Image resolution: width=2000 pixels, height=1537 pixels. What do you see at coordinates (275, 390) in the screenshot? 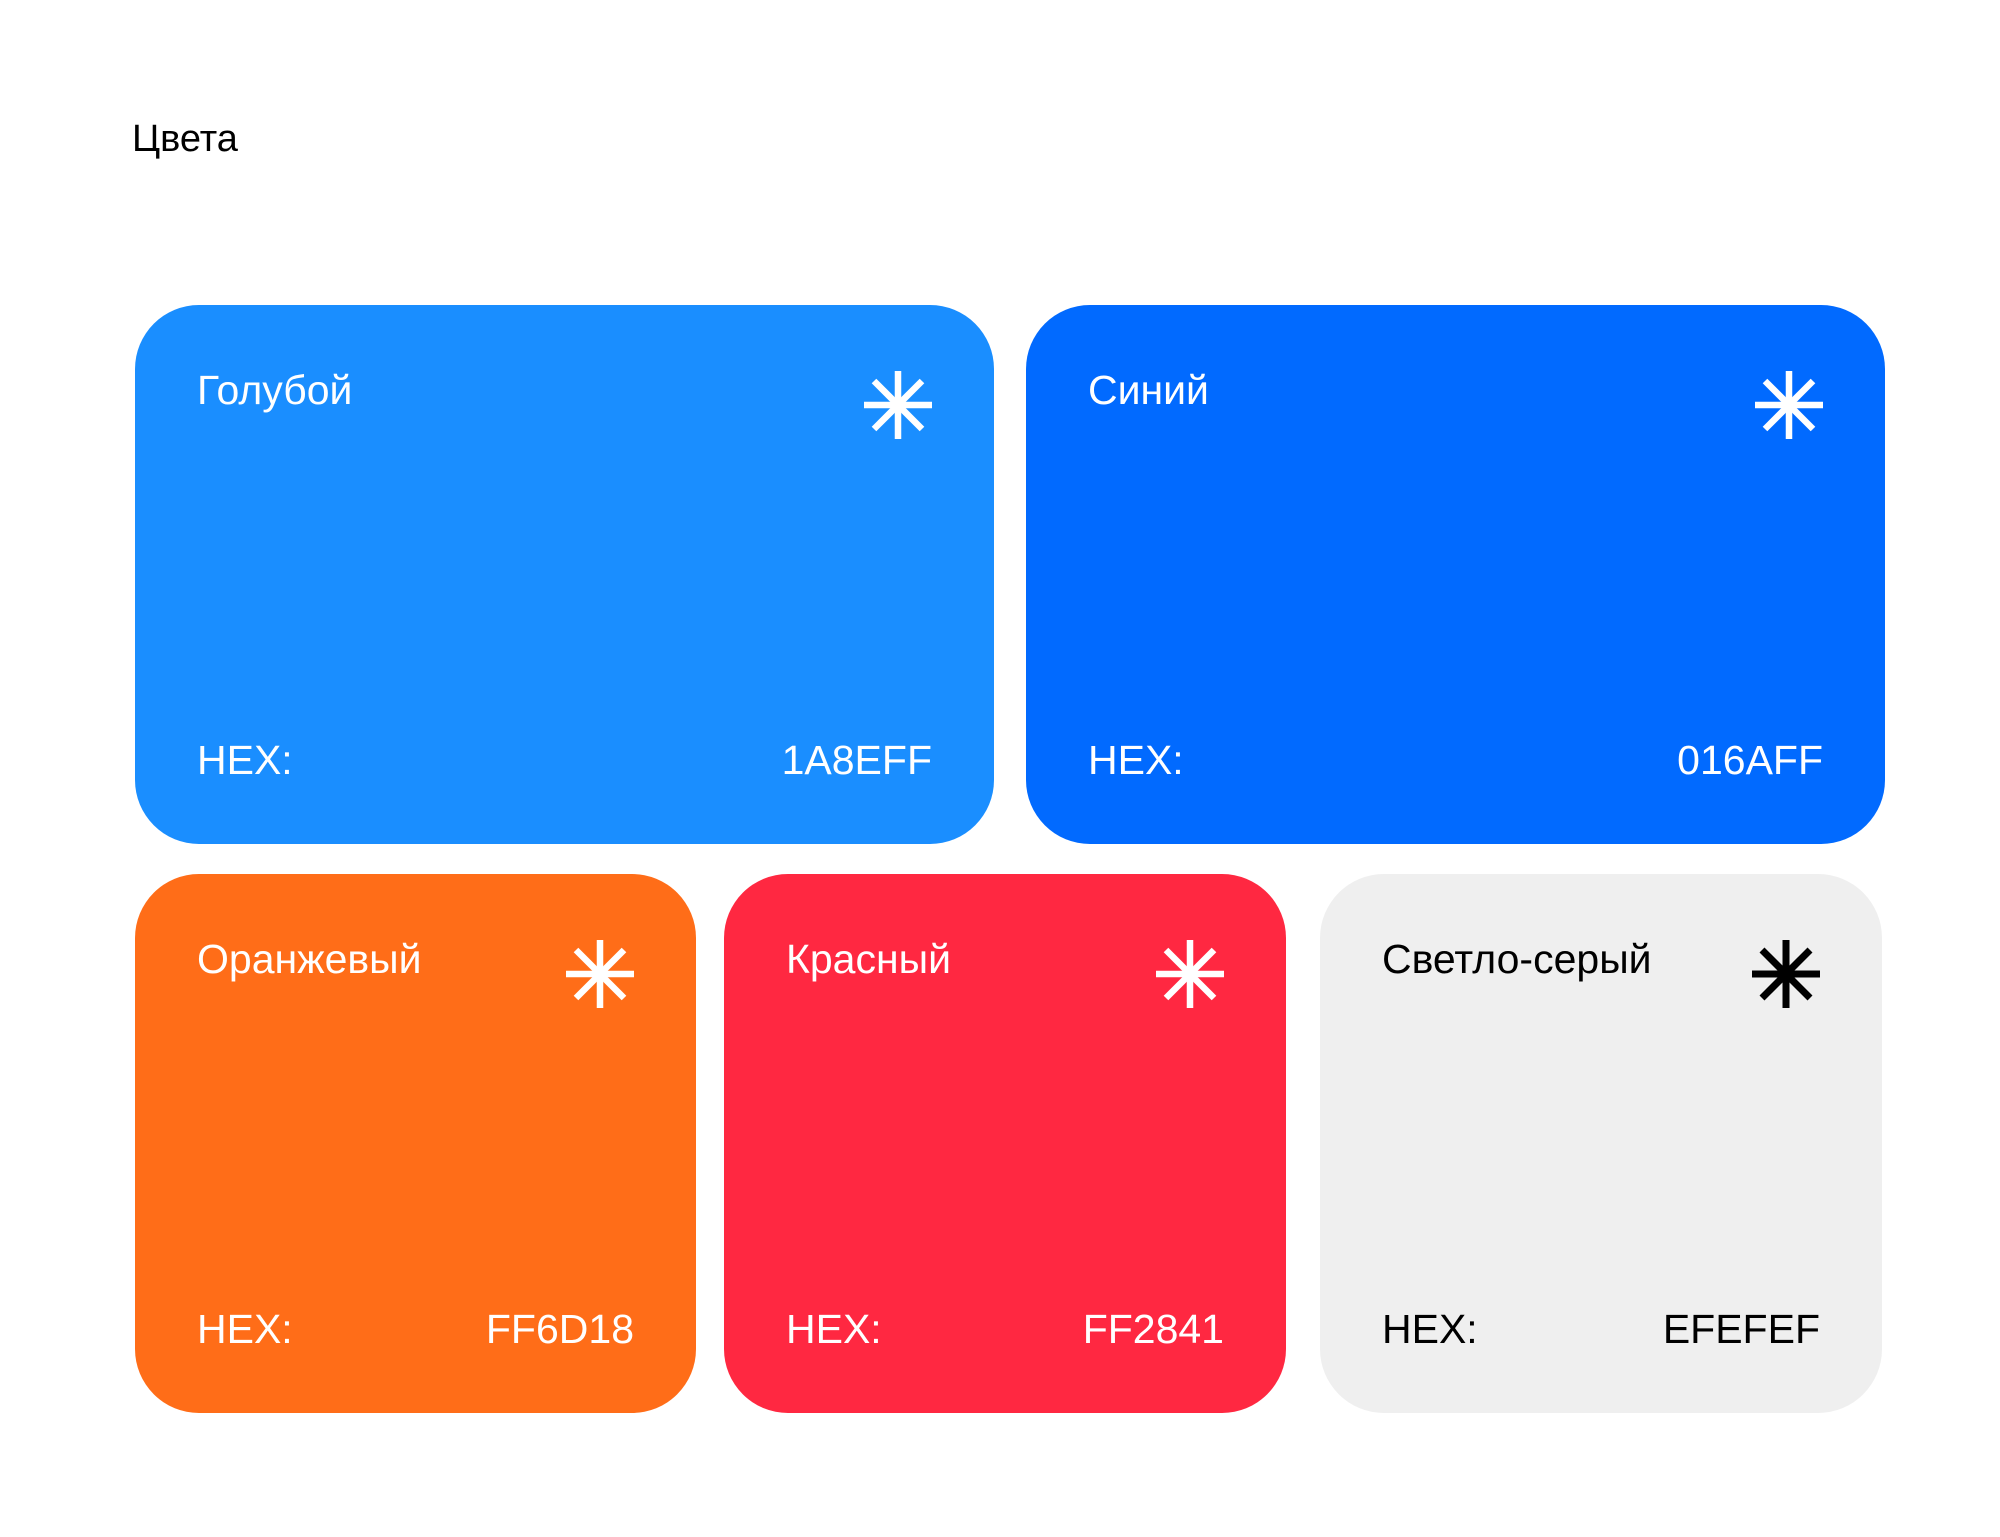
I see `color-name: Голубой` at bounding box center [275, 390].